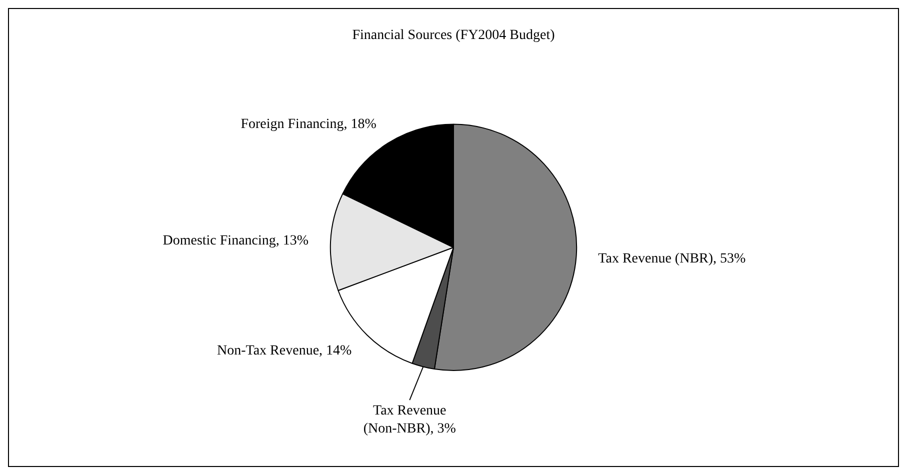  I want to click on slice-label: Tax Revenue (Non-NBR), 3%, so click(409, 420).